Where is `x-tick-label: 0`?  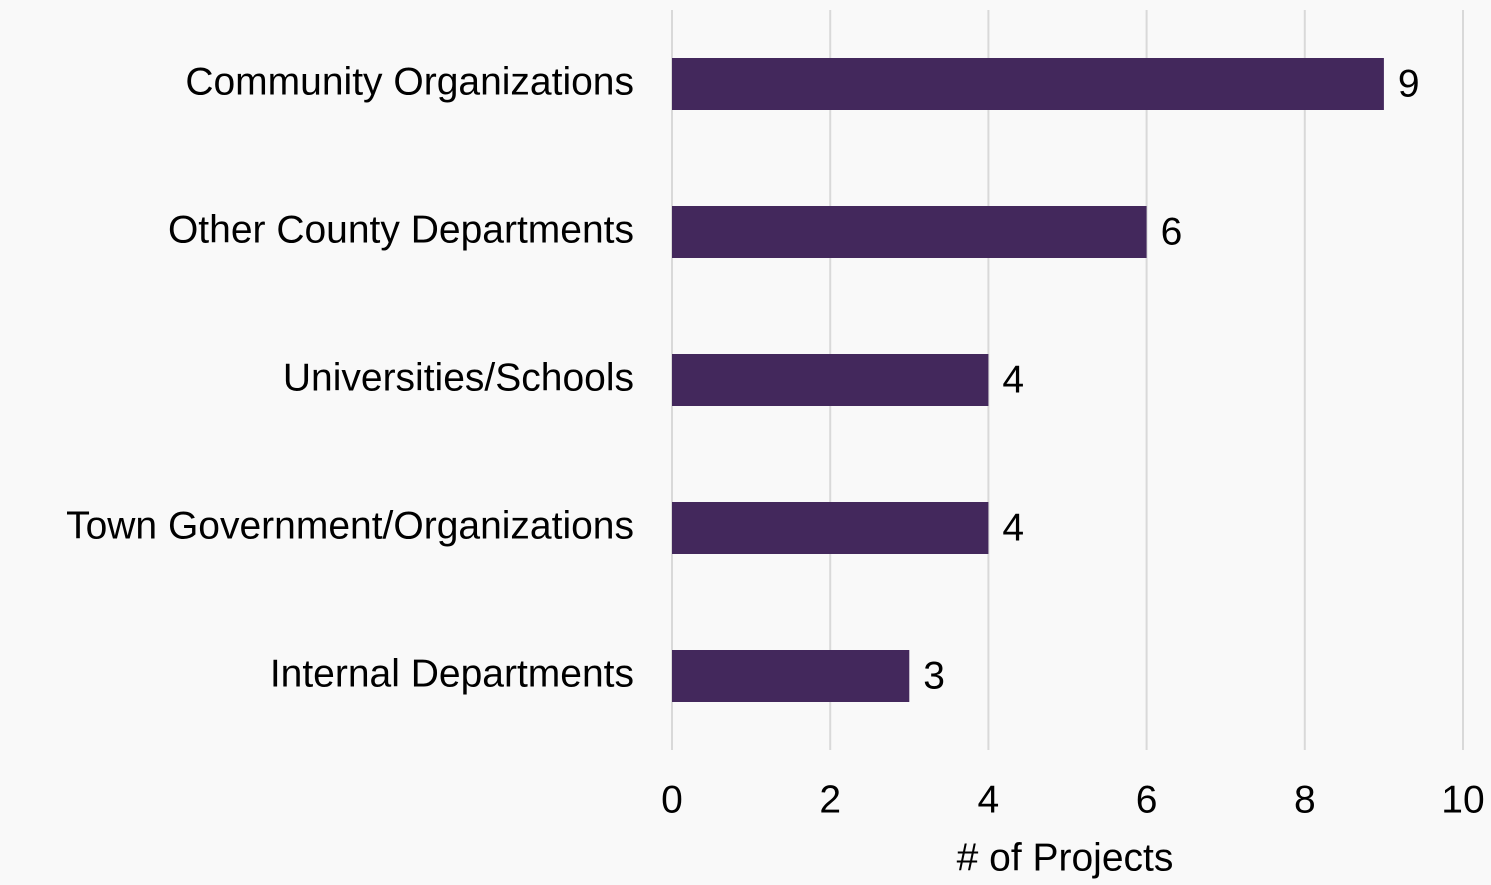 x-tick-label: 0 is located at coordinates (672, 799).